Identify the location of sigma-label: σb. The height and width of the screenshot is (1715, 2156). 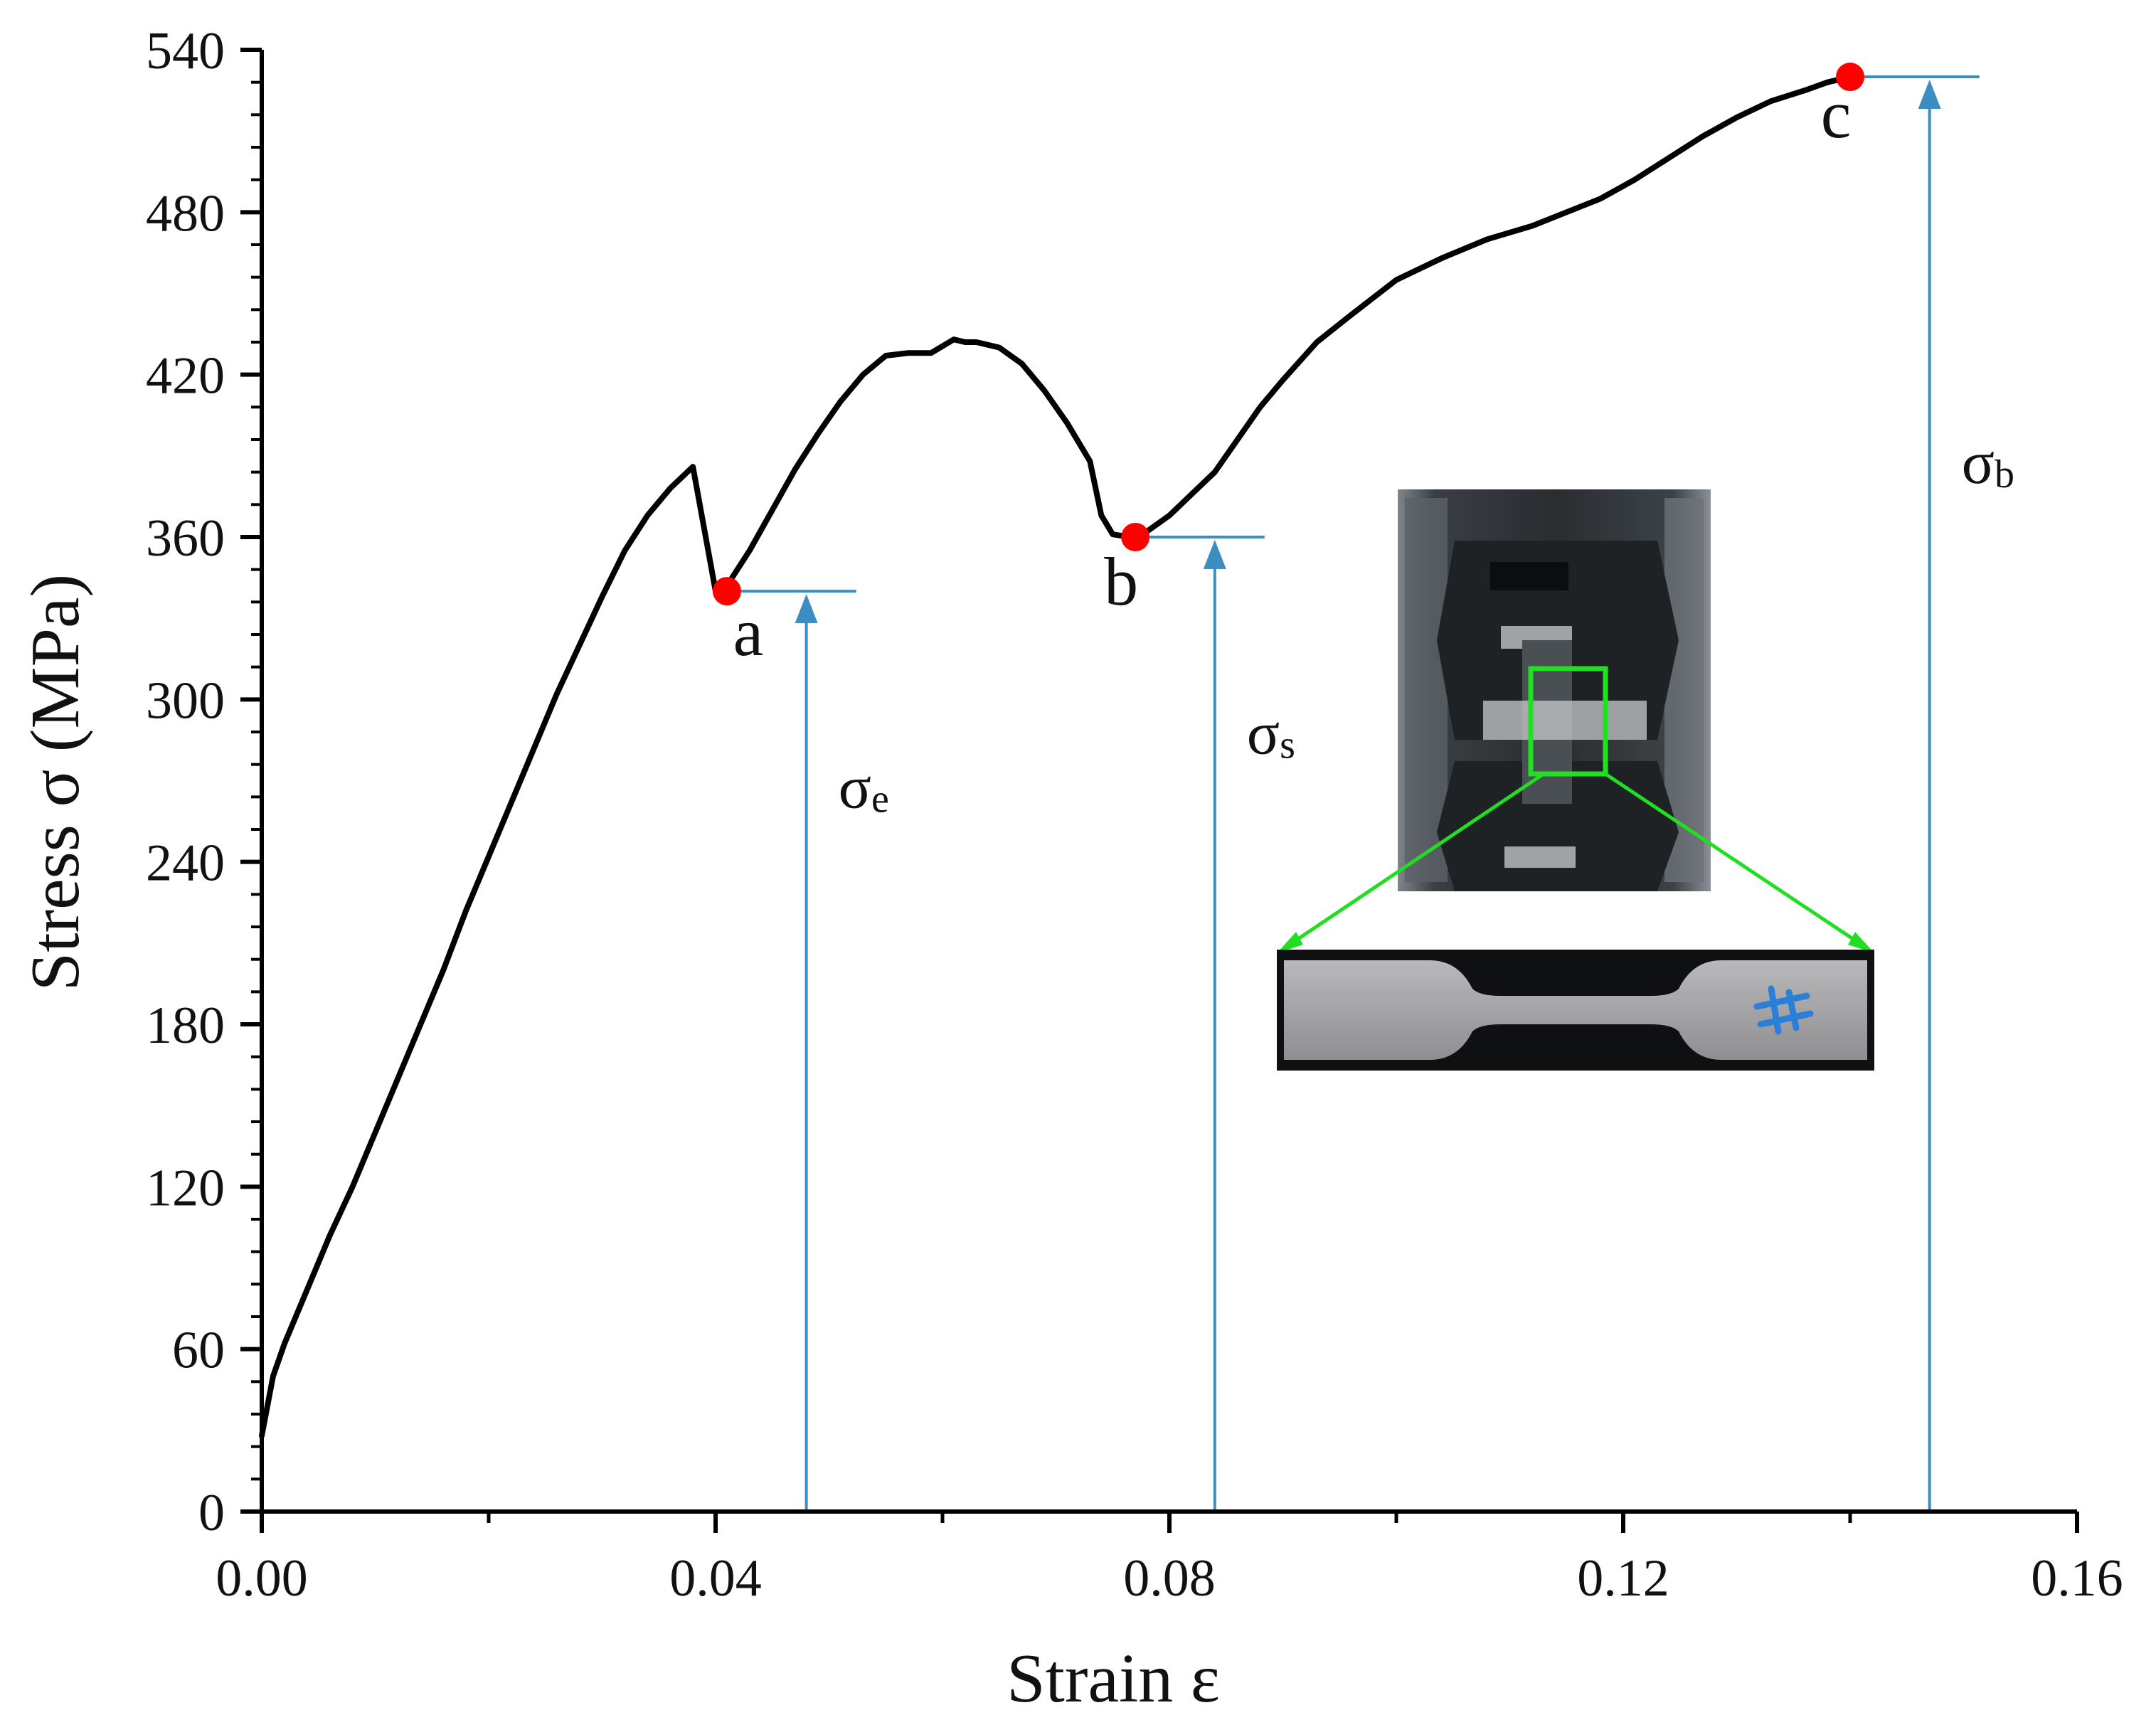
(1988, 462).